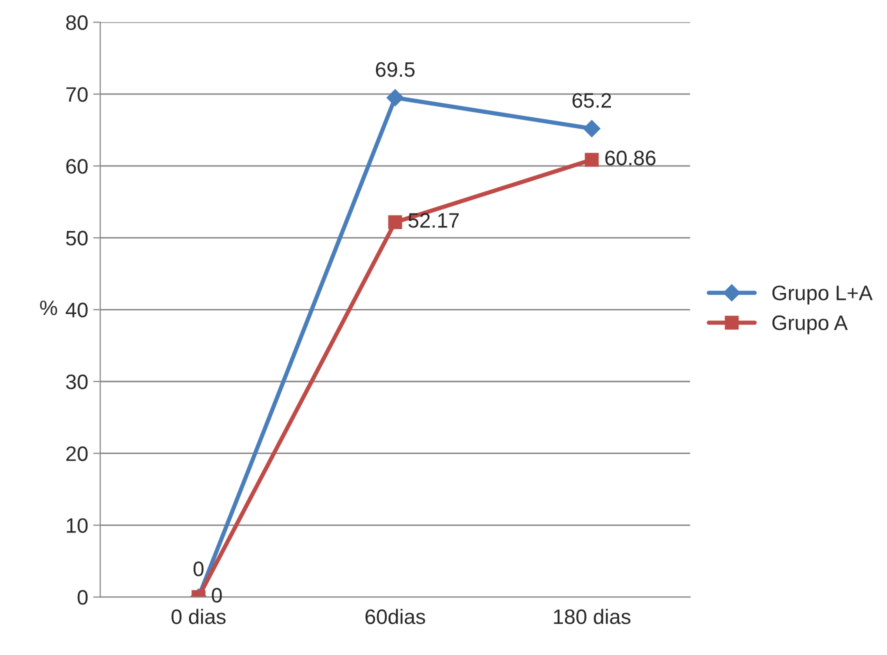  What do you see at coordinates (77, 310) in the screenshot?
I see `y-tick-label: 40` at bounding box center [77, 310].